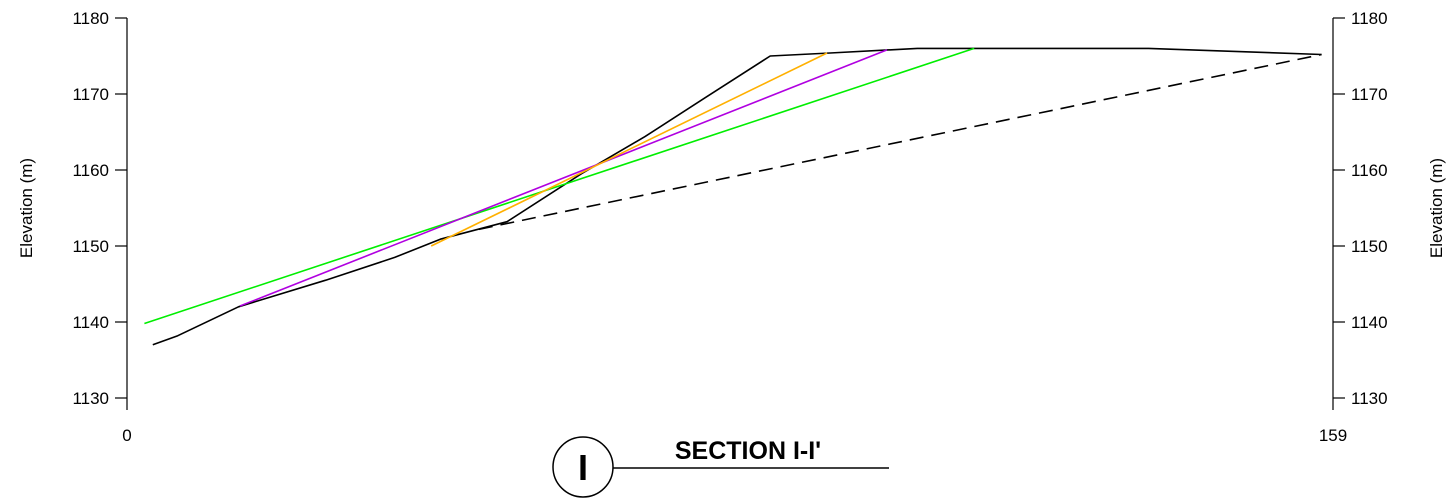 The height and width of the screenshot is (502, 1451). I want to click on section-marker-circle, so click(583, 467).